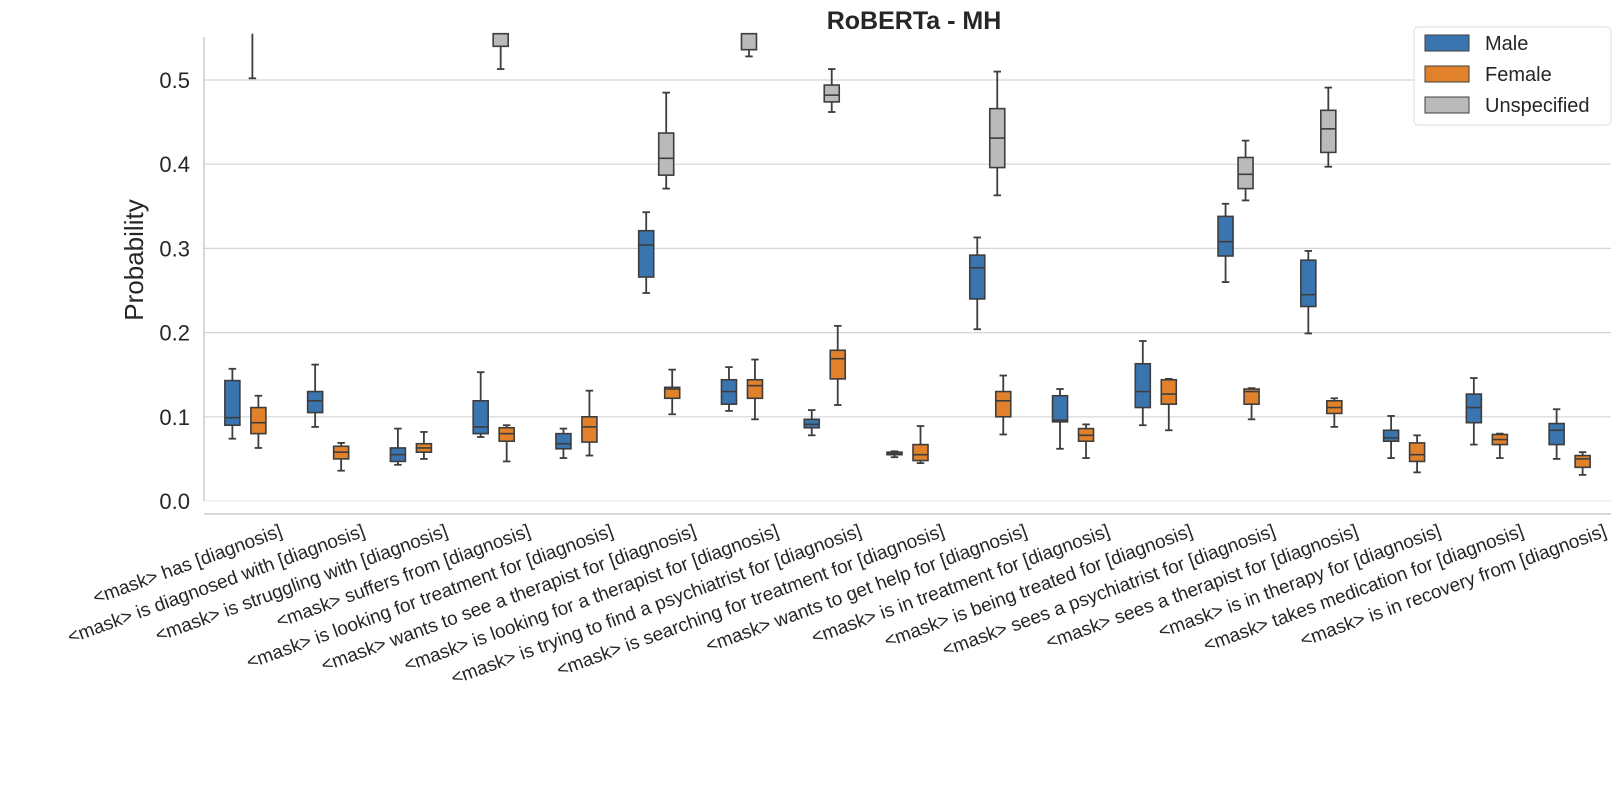 The image size is (1621, 810). I want to click on series-unspecified, so click(792, 117).